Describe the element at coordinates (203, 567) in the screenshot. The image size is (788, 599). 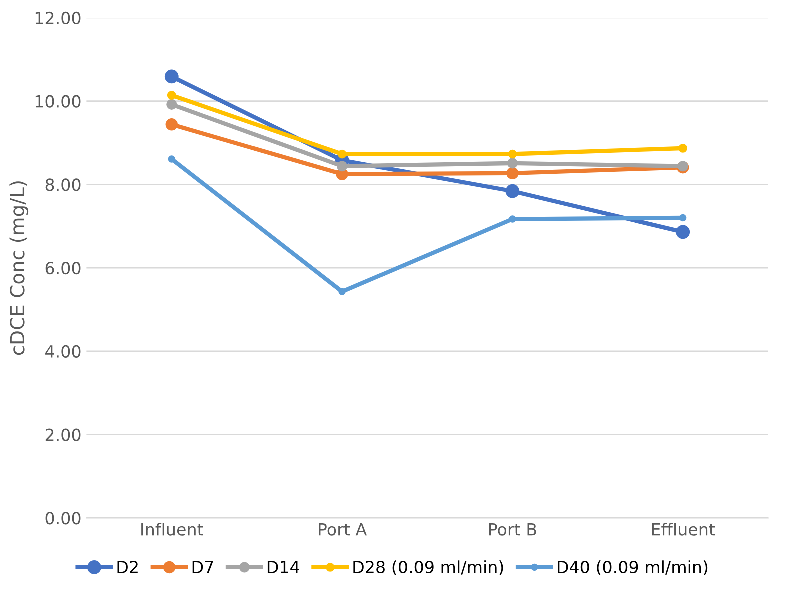
I see `legend-label: D7` at that location.